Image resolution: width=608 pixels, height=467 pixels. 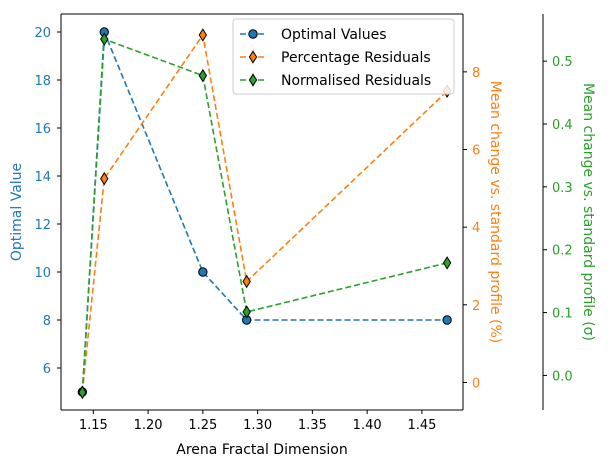 I want to click on x-tick-label: 1.30, so click(x=257, y=425).